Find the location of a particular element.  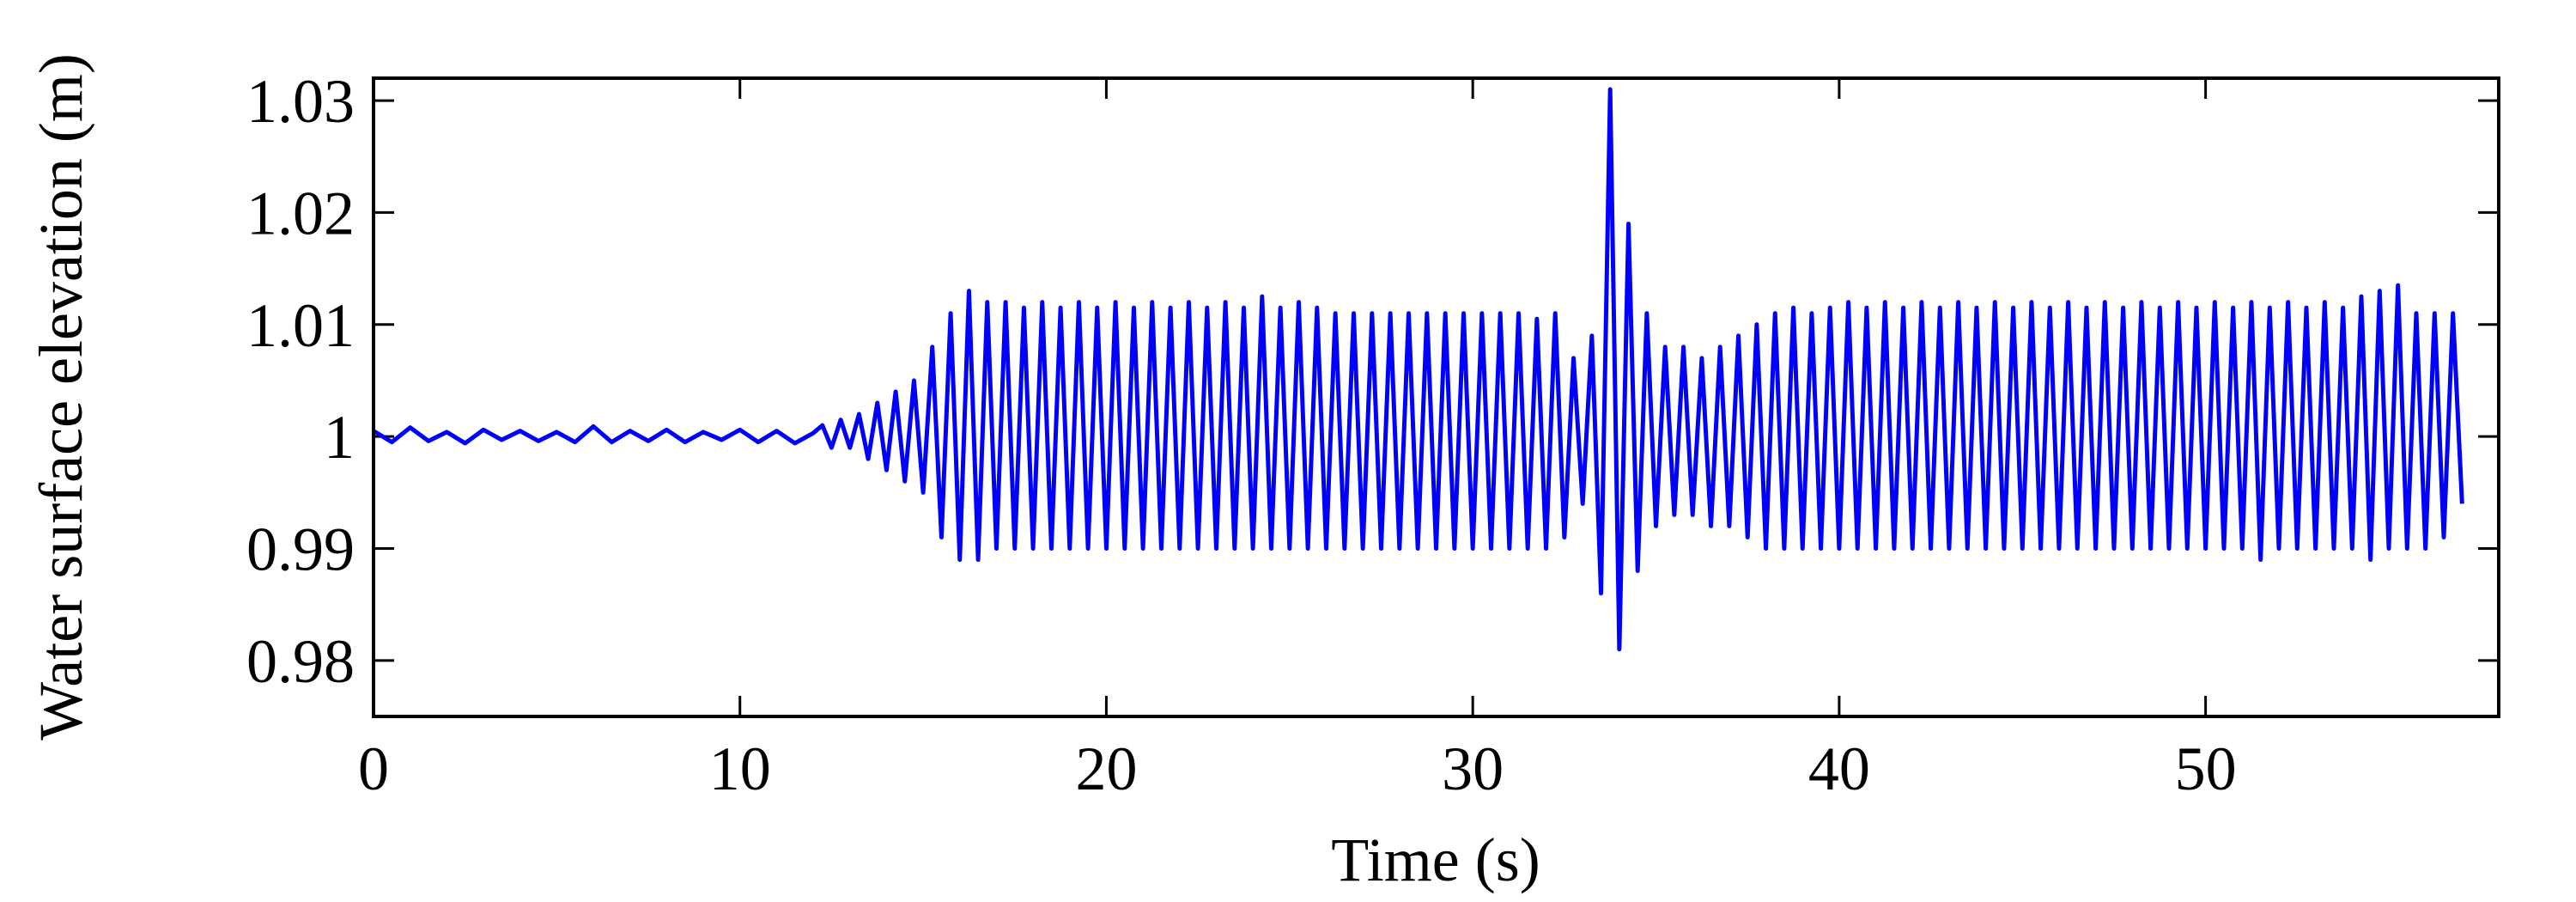

y-tick-label: 1.03 is located at coordinates (301, 101).